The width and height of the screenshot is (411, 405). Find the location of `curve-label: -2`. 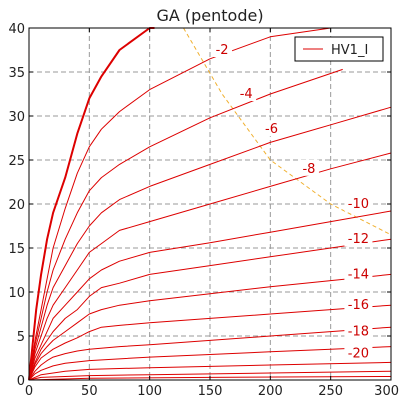

curve-label: -2 is located at coordinates (222, 50).